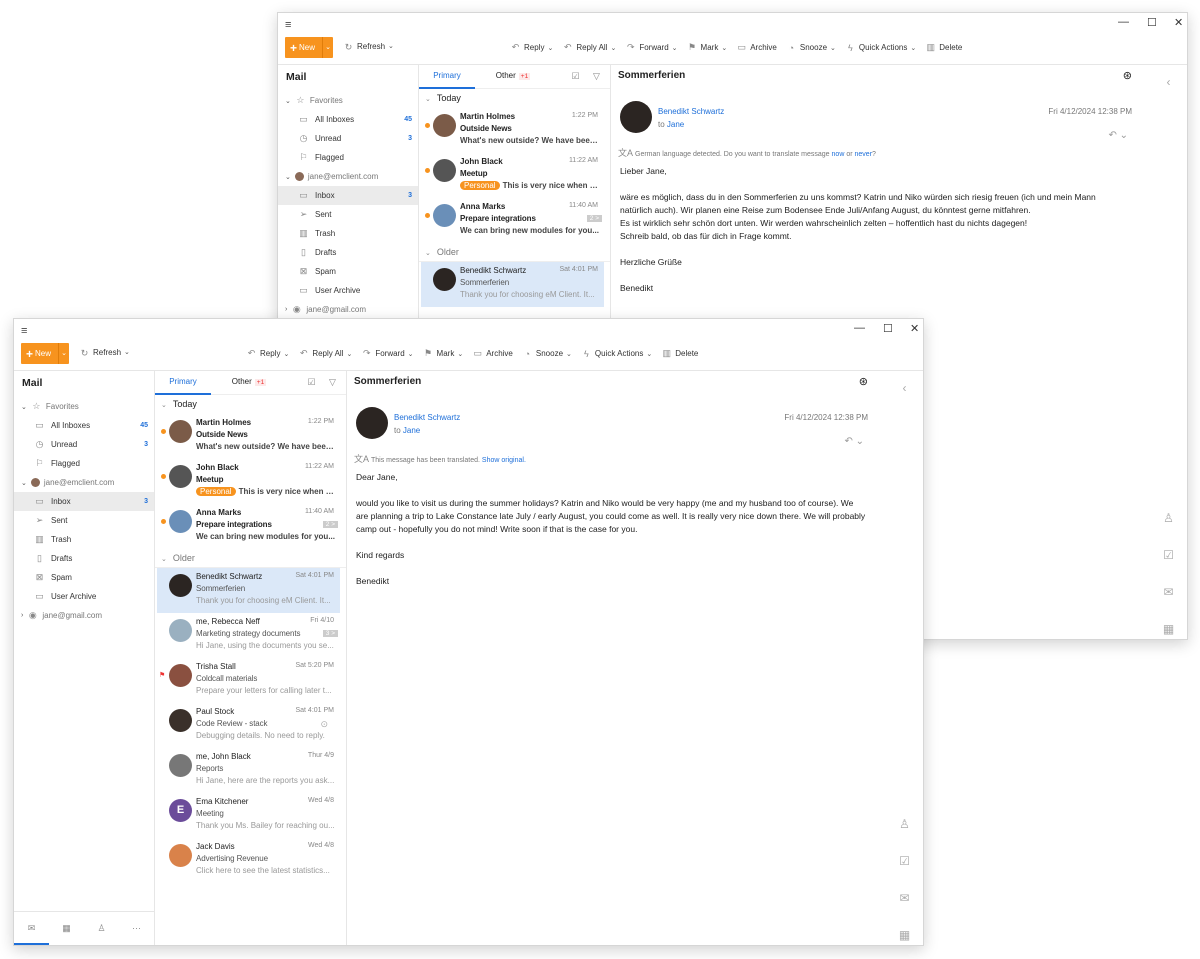 The image size is (1200, 959). What do you see at coordinates (503, 460) in the screenshot?
I see `banner-link: Show original.` at bounding box center [503, 460].